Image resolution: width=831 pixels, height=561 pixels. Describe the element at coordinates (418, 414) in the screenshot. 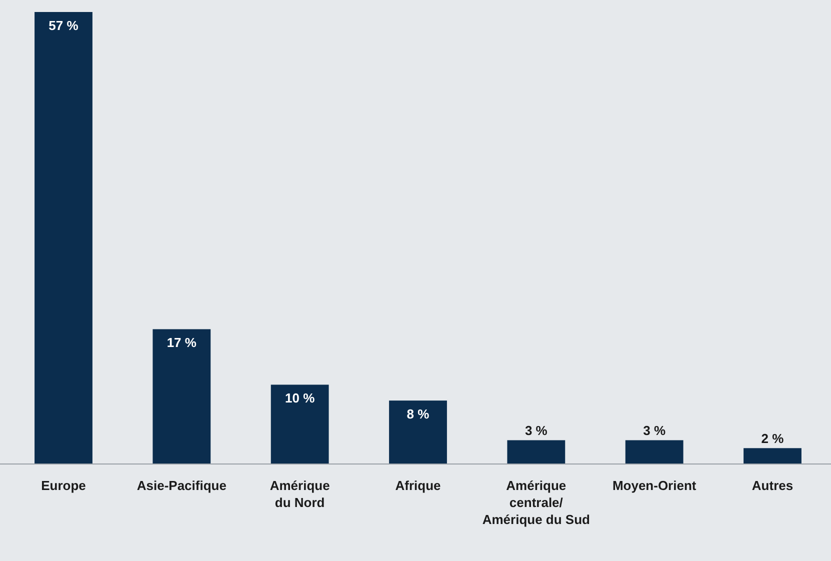

I see `data-label: 8 %` at that location.